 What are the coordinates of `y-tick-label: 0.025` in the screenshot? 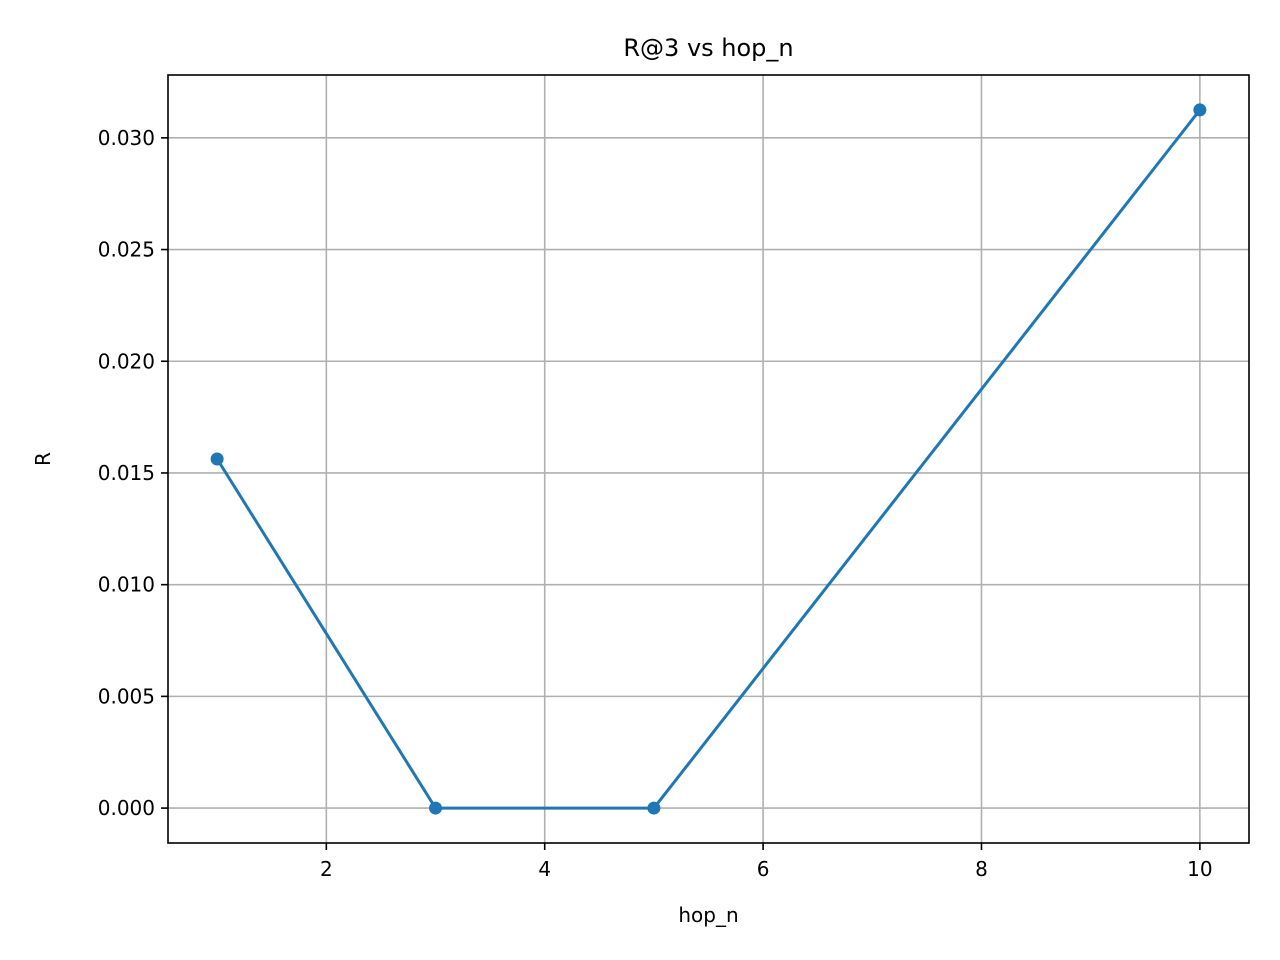 It's located at (126, 250).